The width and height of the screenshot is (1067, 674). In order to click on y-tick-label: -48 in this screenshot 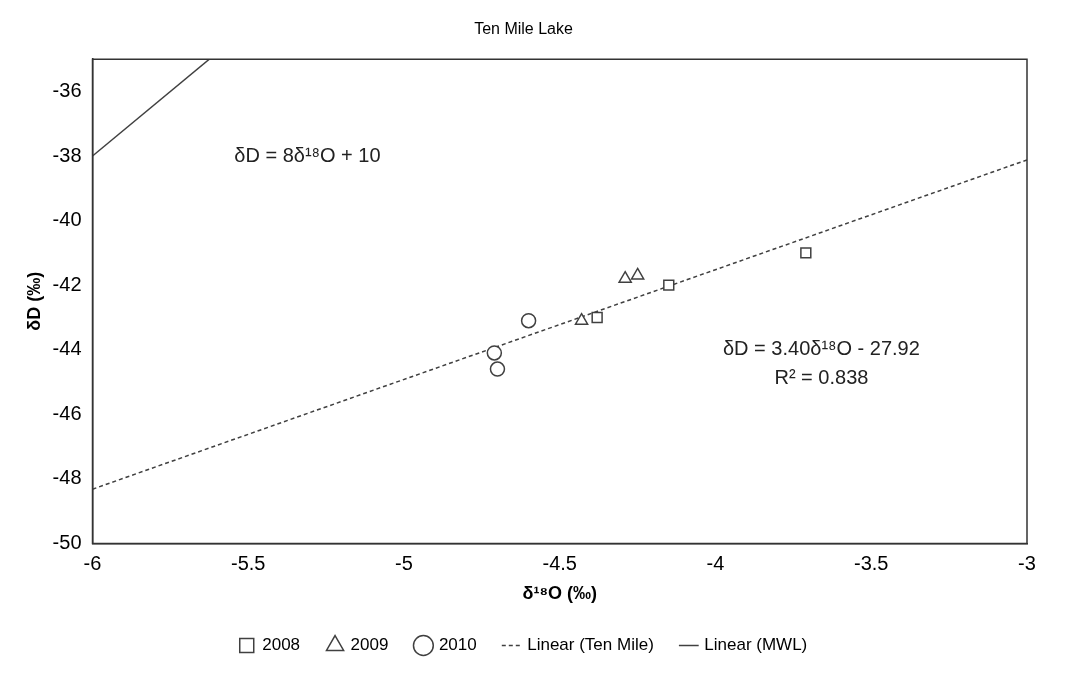, I will do `click(67, 477)`.